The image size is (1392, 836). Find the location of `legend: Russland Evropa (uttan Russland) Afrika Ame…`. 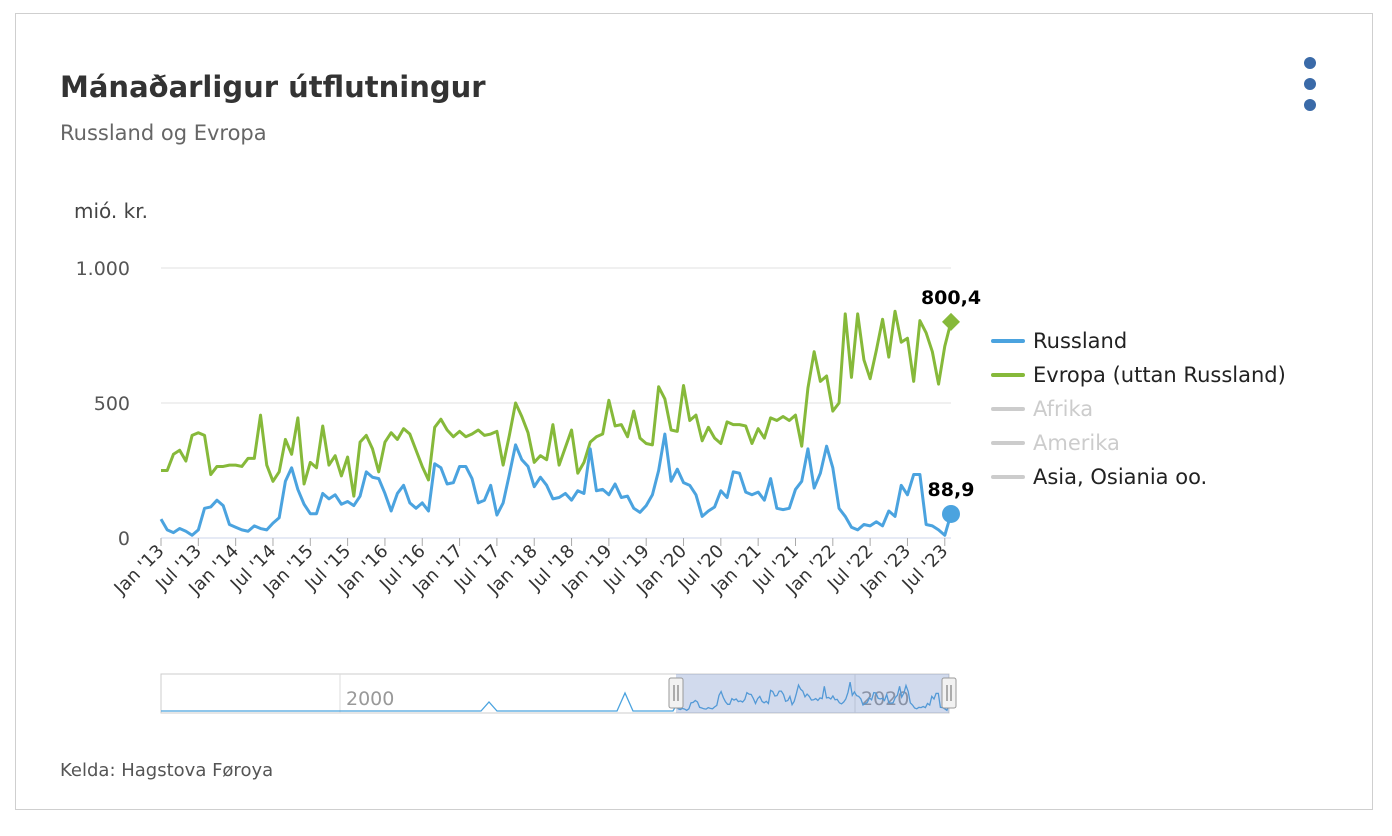

legend: Russland Evropa (uttan Russland) Afrika Ame… is located at coordinates (1138, 409).